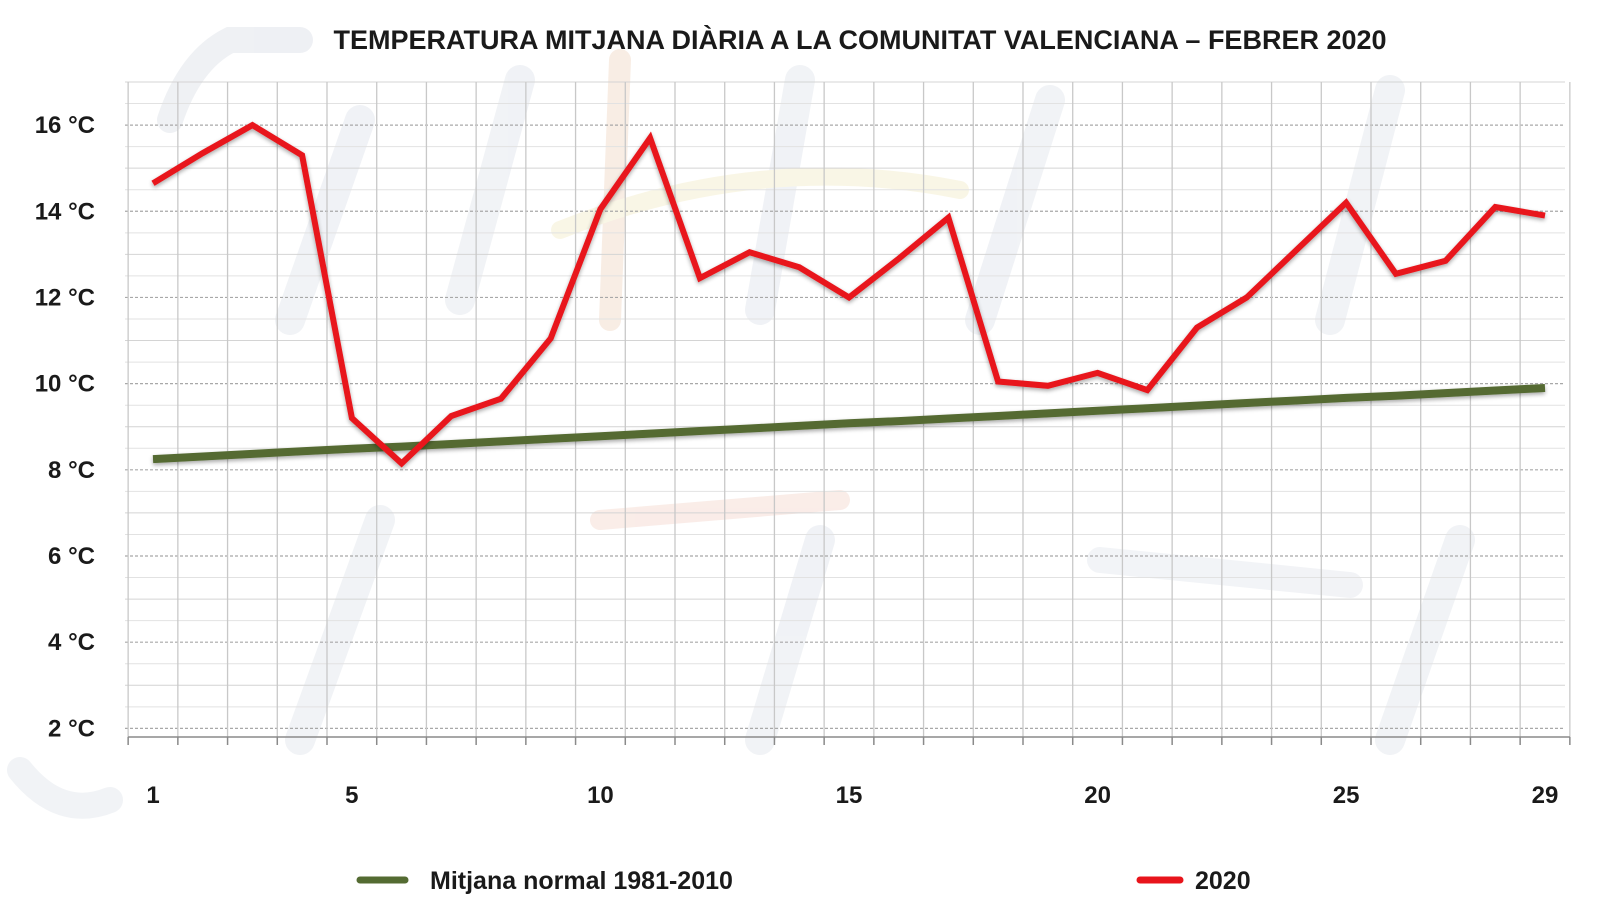 The width and height of the screenshot is (1600, 900). Describe the element at coordinates (71, 470) in the screenshot. I see `y-tick-label: 8 °C` at that location.